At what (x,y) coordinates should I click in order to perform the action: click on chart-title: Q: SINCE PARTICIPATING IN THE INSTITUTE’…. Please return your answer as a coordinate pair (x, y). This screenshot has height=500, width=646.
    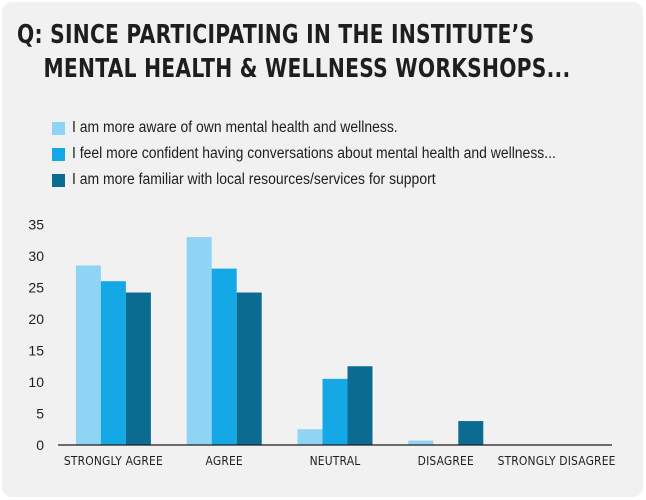
    Looking at the image, I should click on (294, 52).